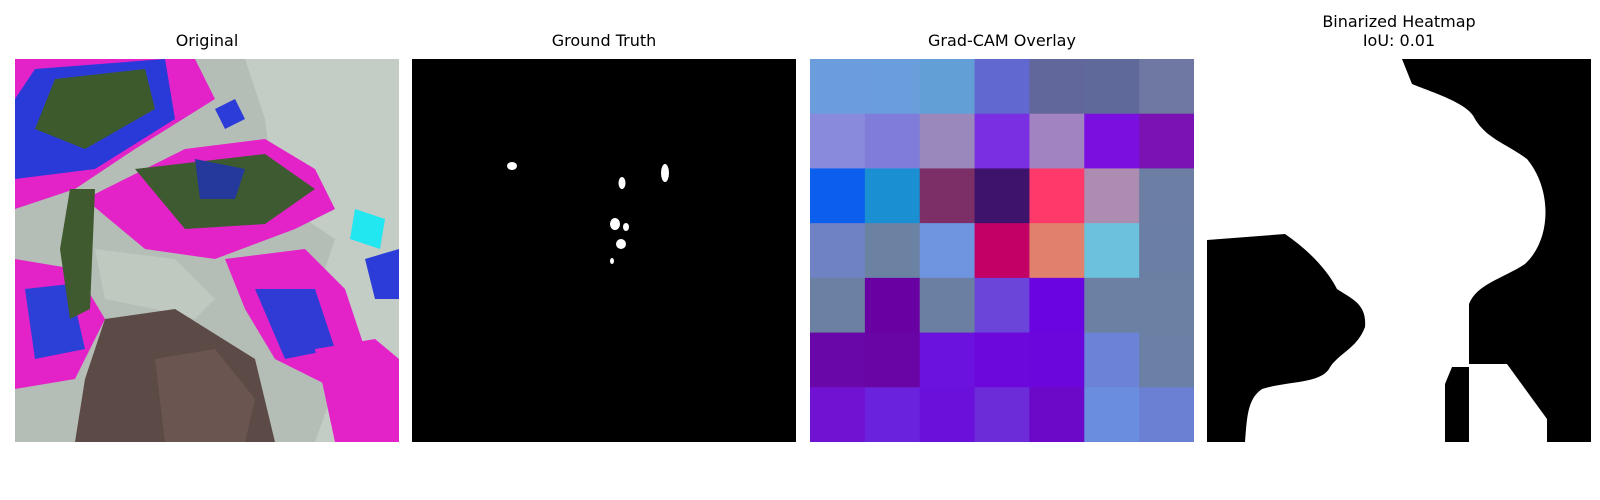  I want to click on title-original: Original, so click(207, 40).